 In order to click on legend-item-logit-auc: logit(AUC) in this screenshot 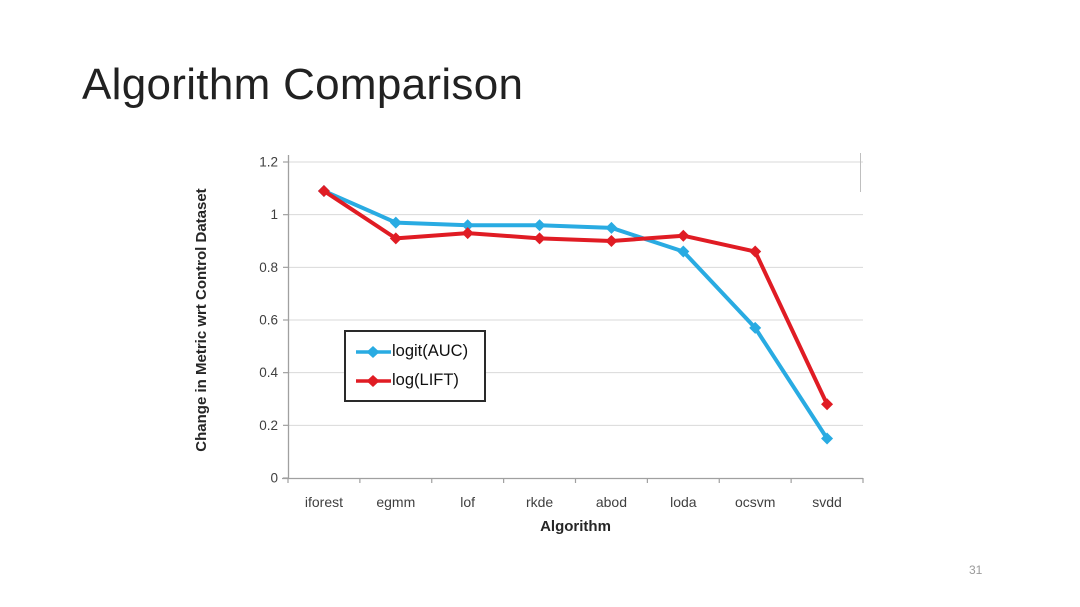, I will do `click(419, 351)`.